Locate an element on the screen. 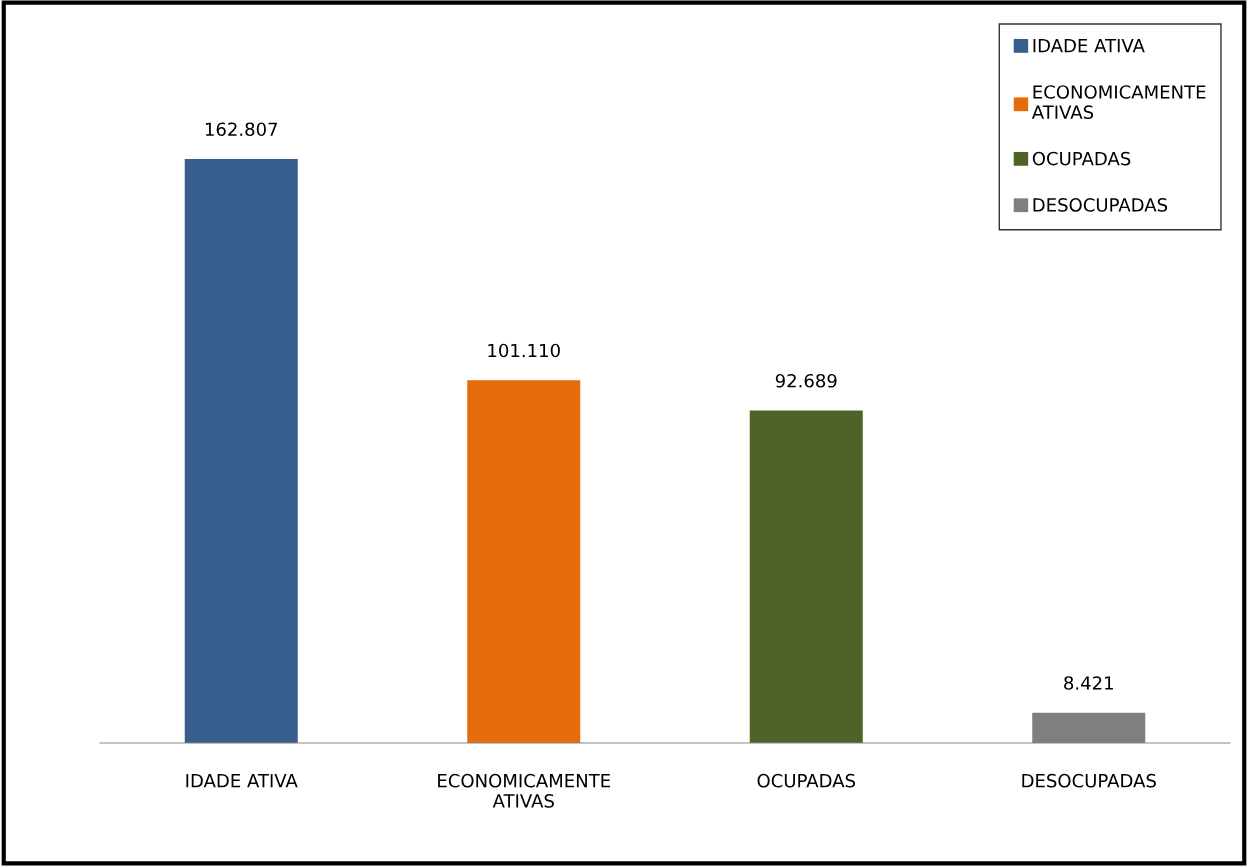  legend-label: DESOCUPADAS is located at coordinates (1100, 205).